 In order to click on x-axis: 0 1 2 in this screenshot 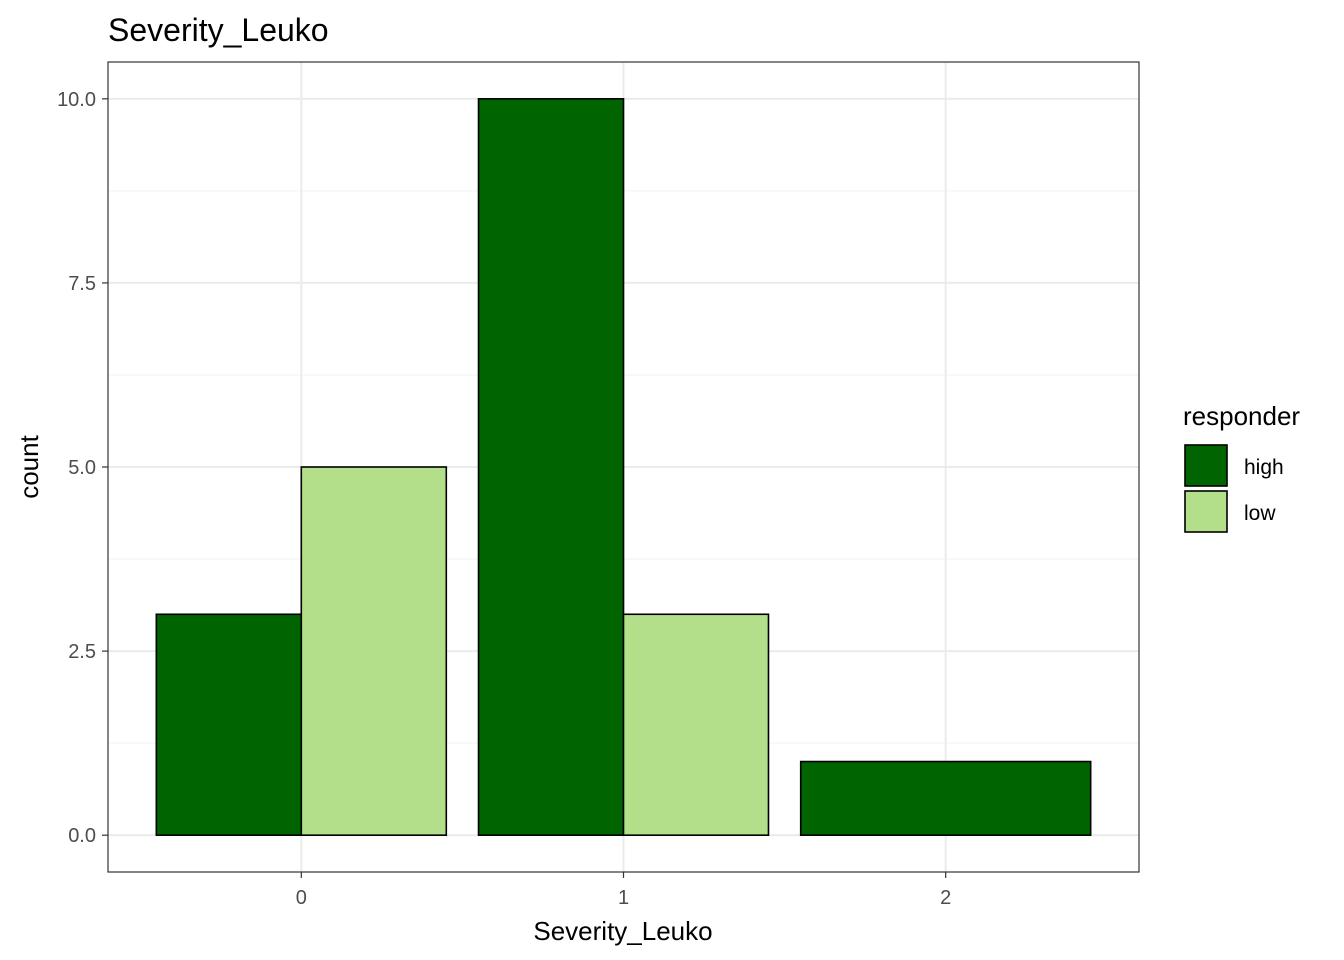, I will do `click(623, 890)`.